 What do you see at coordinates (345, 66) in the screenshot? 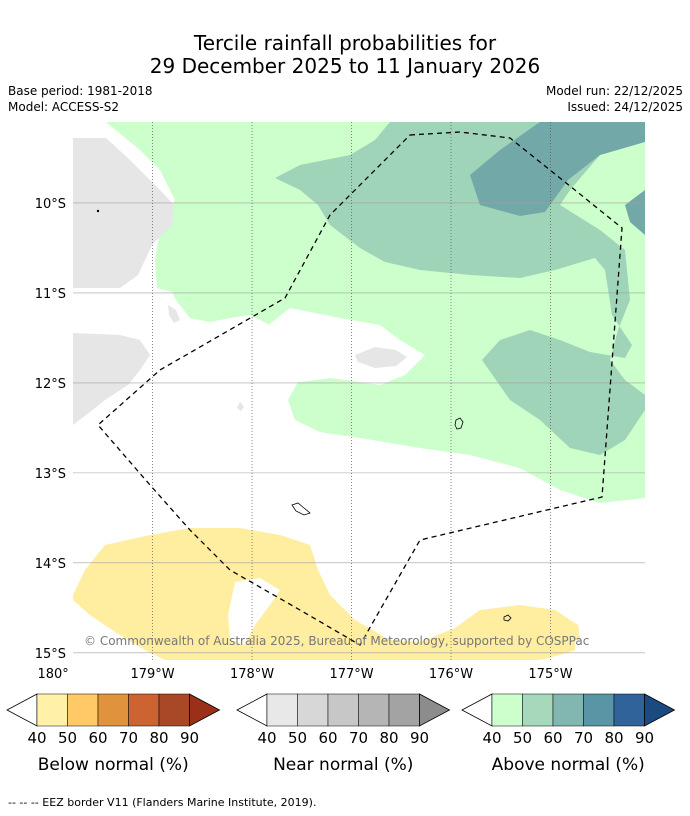
I see `chart-title-line2: 29 December 2025 to 11 January 2026` at bounding box center [345, 66].